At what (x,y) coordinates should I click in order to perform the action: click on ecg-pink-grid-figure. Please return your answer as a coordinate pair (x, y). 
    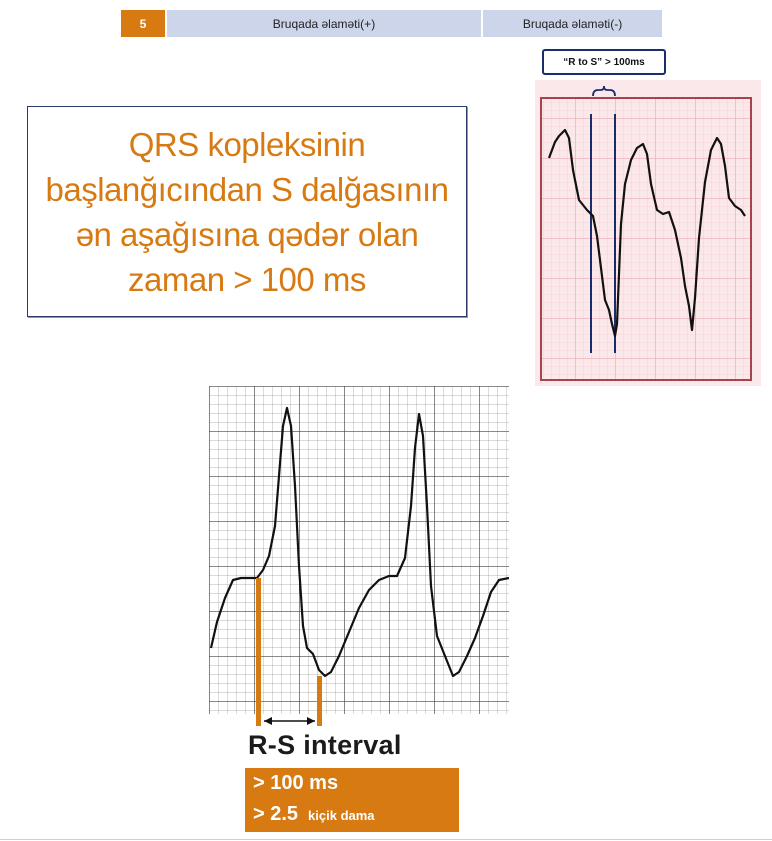
    Looking at the image, I should click on (648, 233).